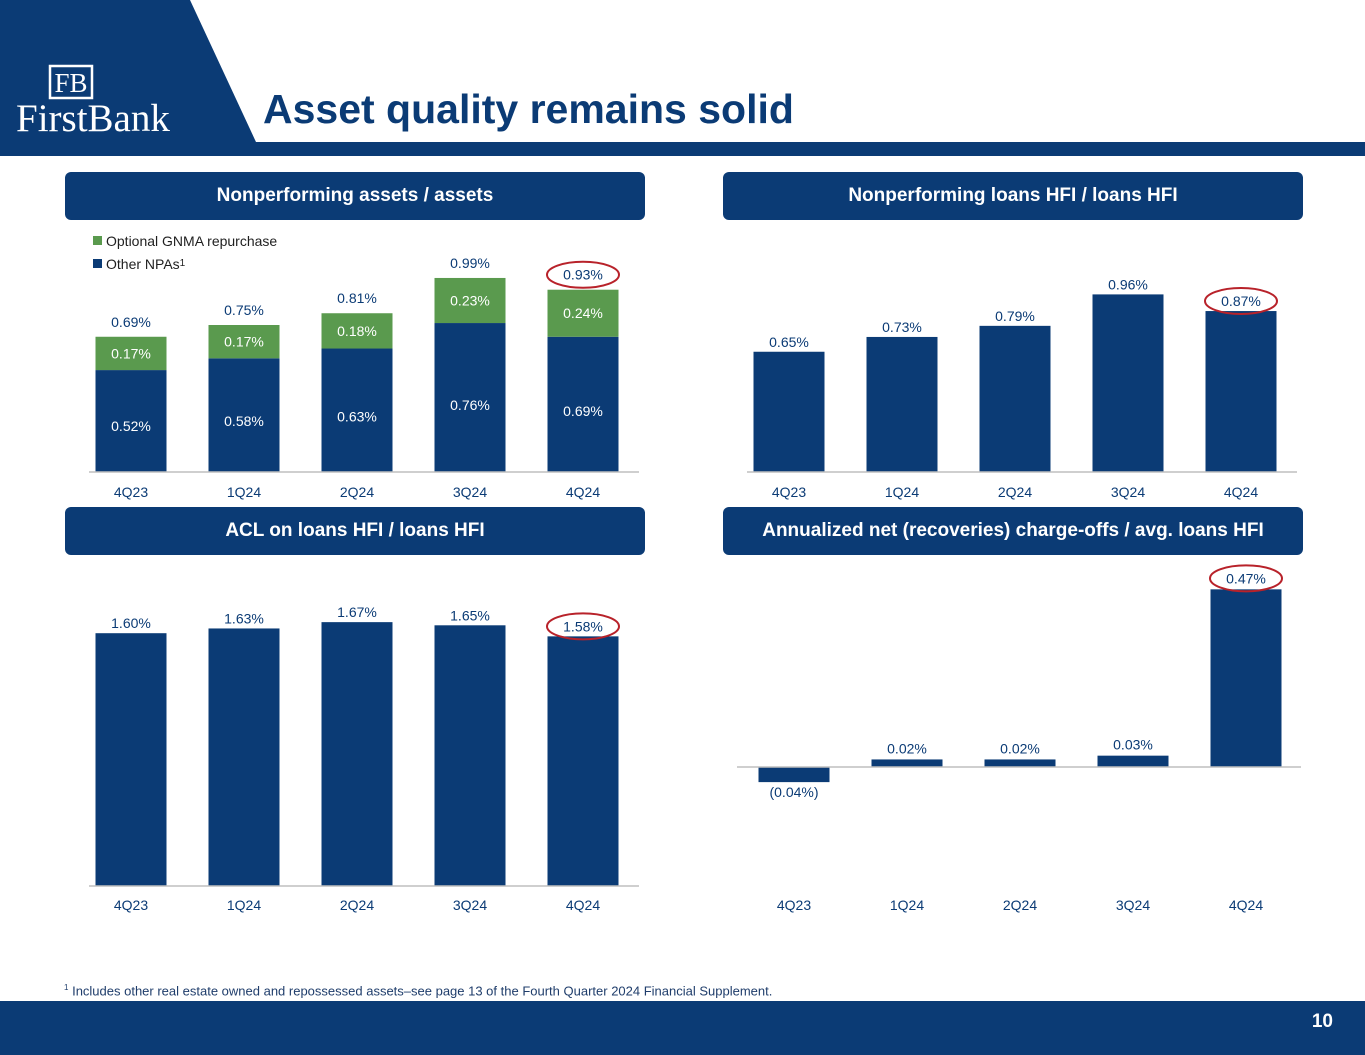  I want to click on data-label-npl: 0.96%, so click(1128, 284).